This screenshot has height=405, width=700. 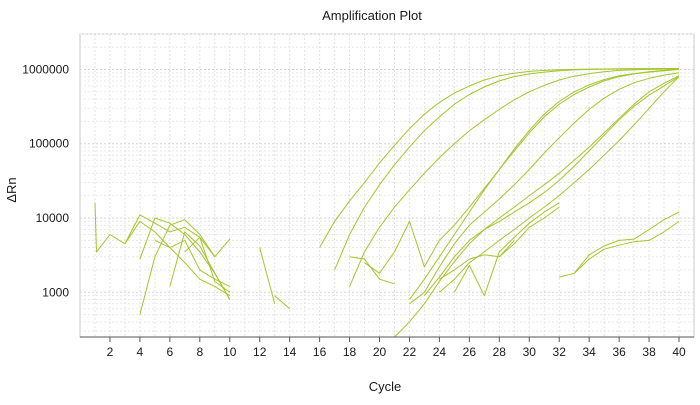 What do you see at coordinates (290, 352) in the screenshot?
I see `x-tick-label: 14` at bounding box center [290, 352].